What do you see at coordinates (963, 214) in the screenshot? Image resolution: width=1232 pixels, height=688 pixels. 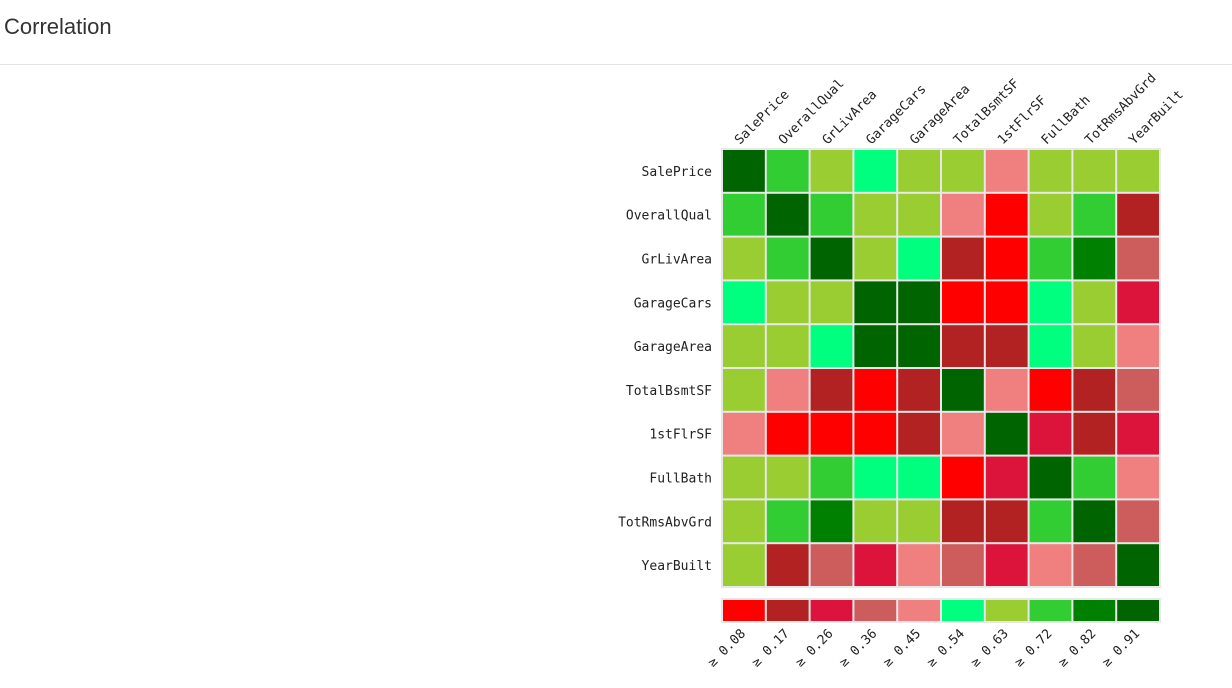 I see `heatmap-cell-OverallQual-TotalBsmtSF` at bounding box center [963, 214].